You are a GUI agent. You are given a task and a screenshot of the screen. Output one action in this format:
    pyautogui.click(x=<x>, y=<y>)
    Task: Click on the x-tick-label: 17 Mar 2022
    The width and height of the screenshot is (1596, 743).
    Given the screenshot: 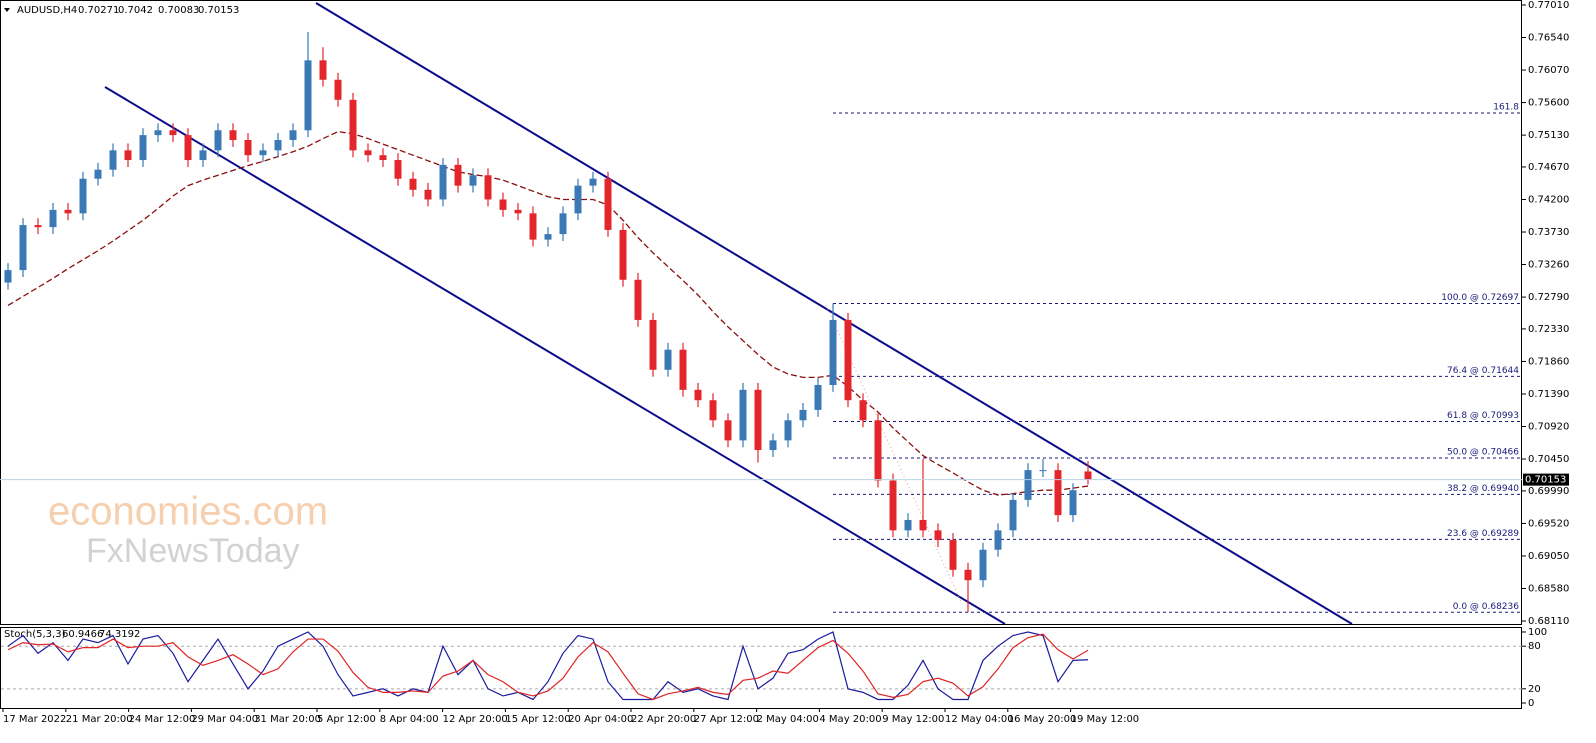 What is the action you would take?
    pyautogui.click(x=34, y=719)
    